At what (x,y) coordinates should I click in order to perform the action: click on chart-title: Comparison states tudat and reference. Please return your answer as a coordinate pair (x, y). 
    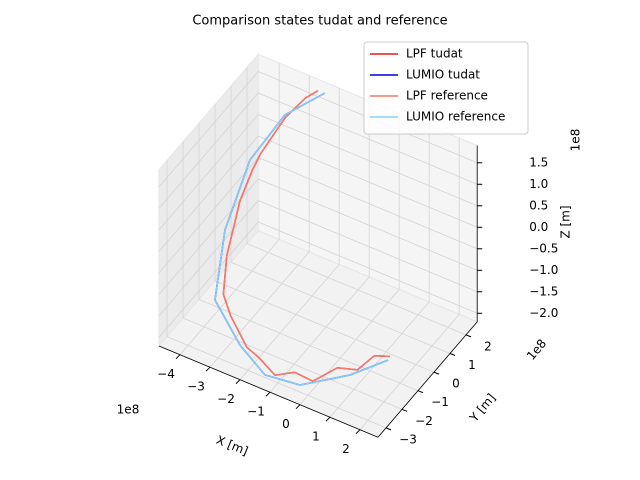
    Looking at the image, I should click on (319, 21).